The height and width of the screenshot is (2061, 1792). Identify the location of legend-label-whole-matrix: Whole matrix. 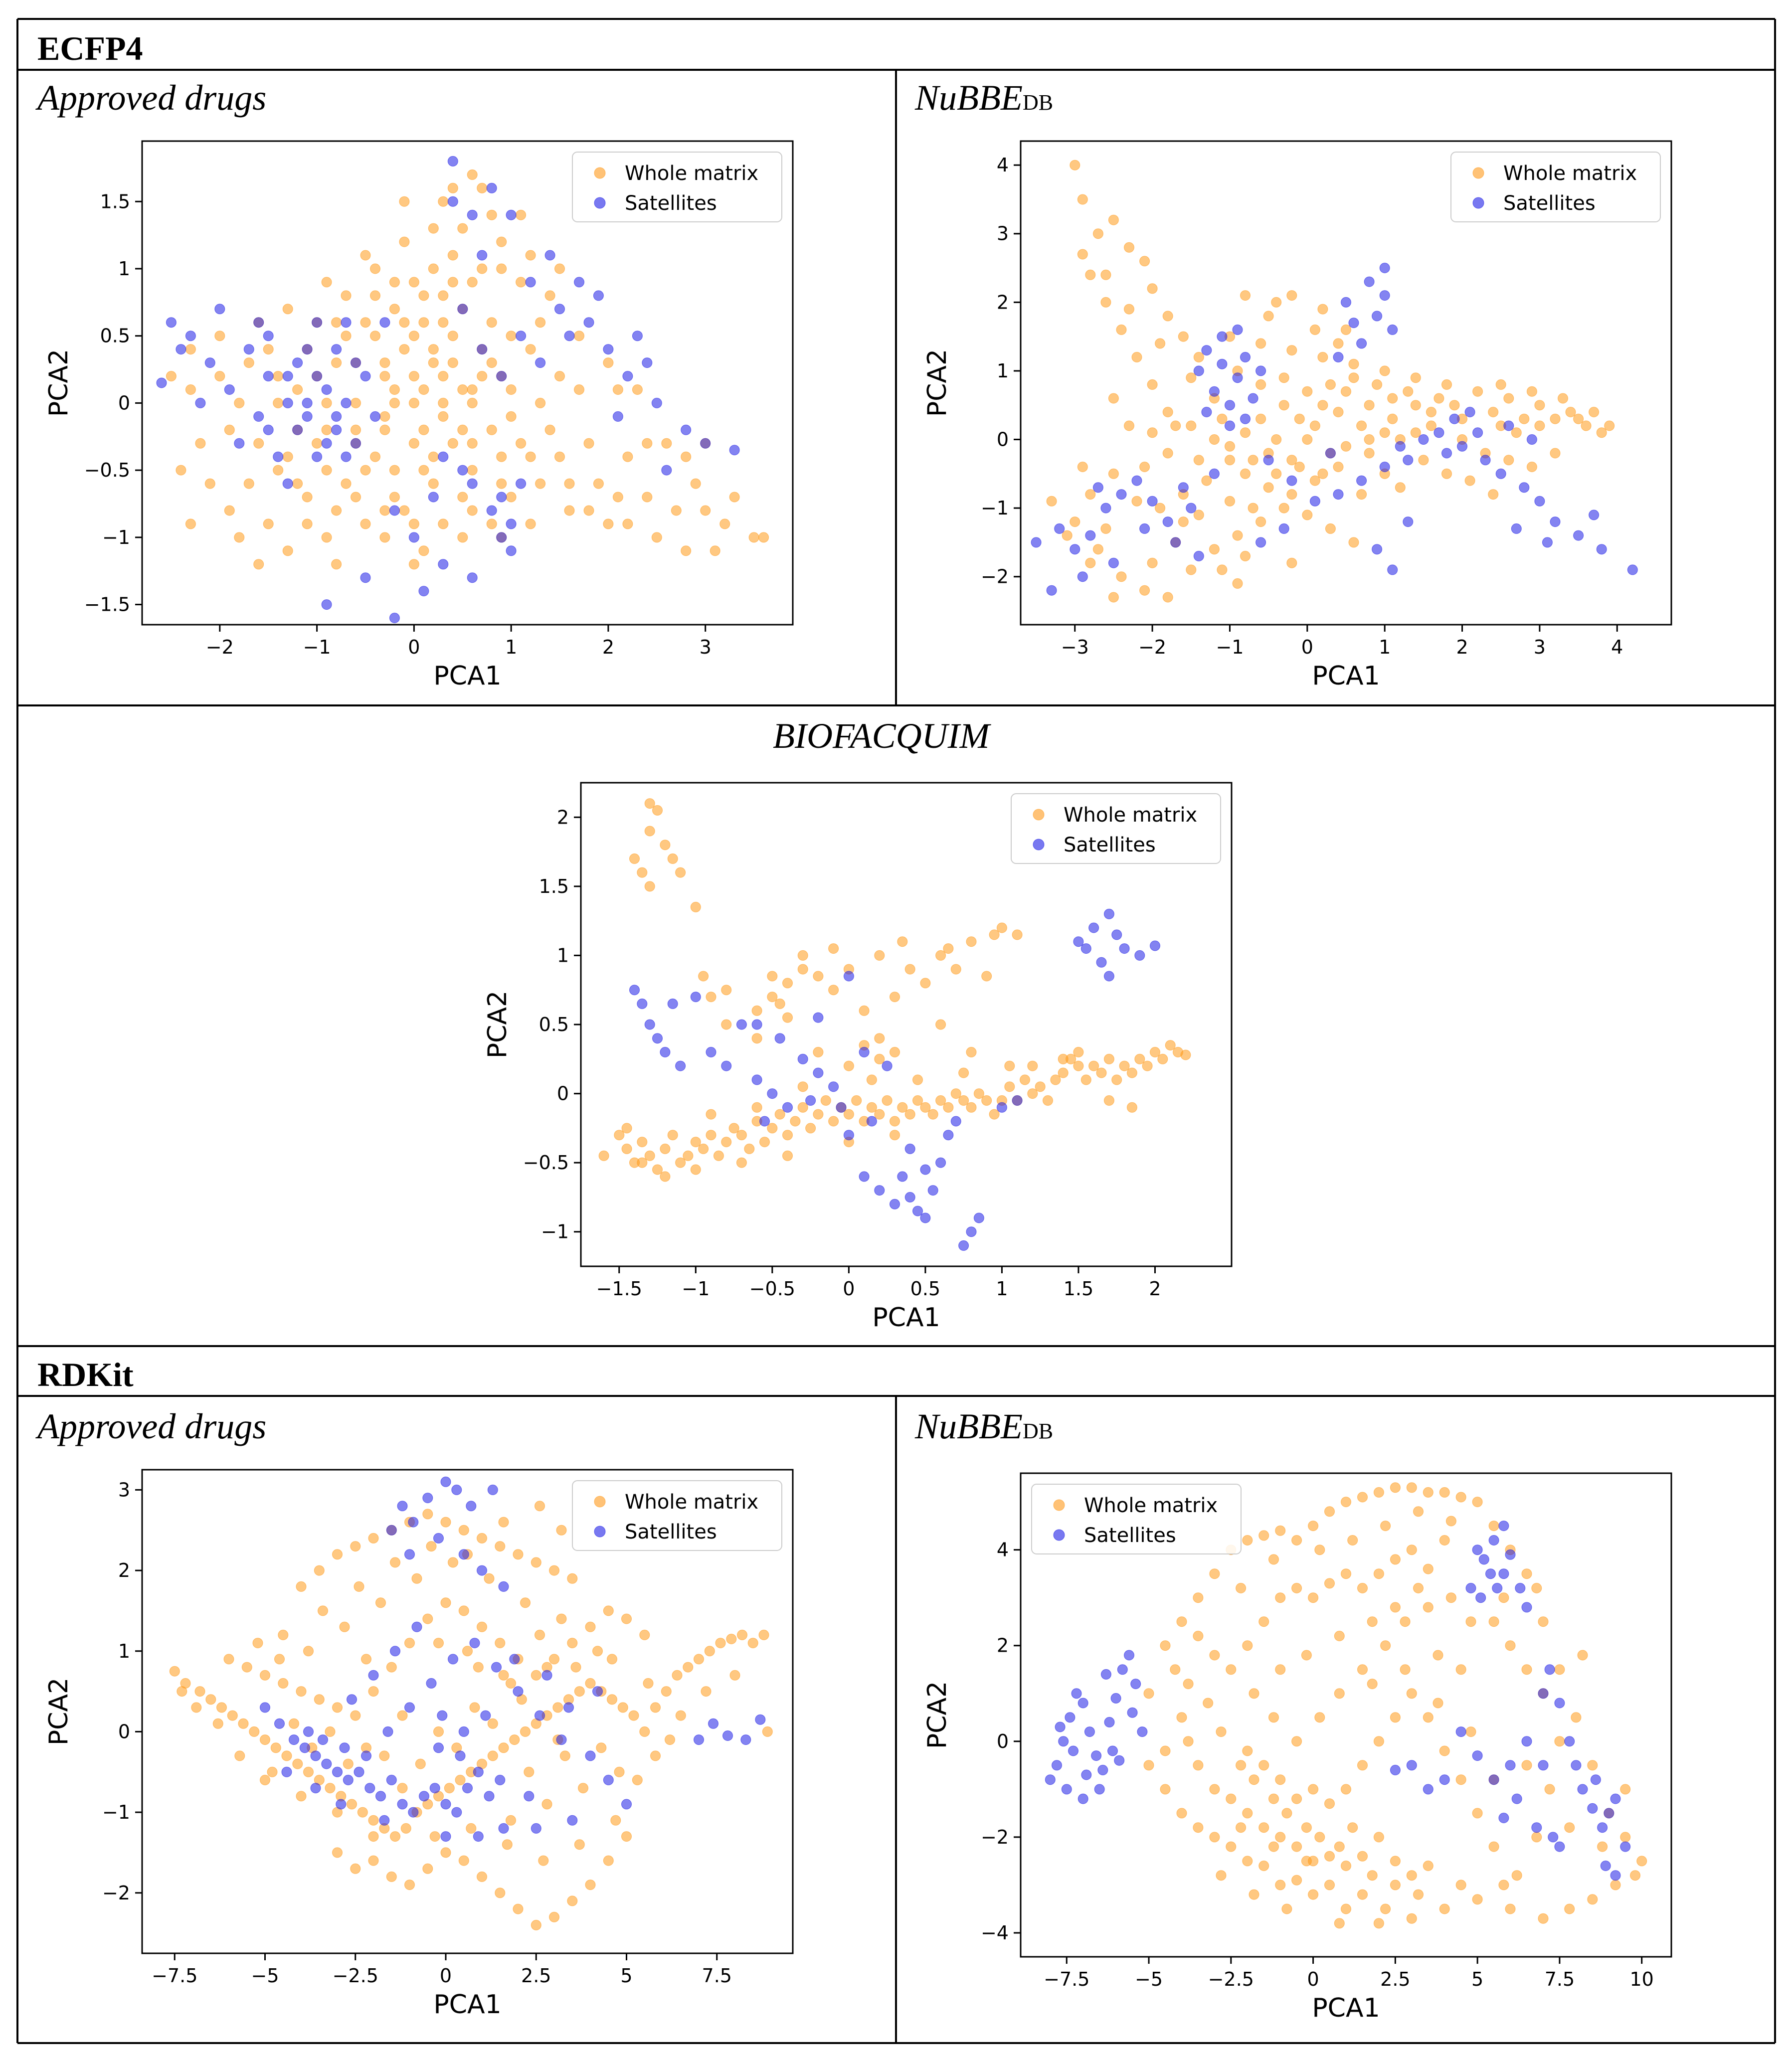
(691, 1502).